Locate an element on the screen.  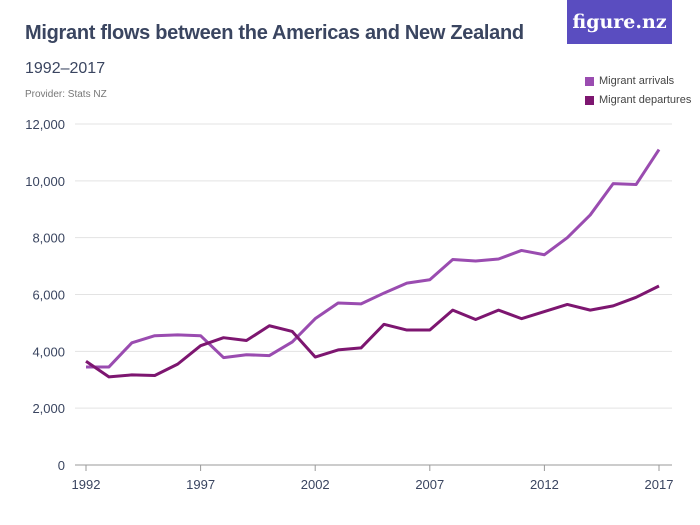
legend-swatch-departures is located at coordinates (589, 100).